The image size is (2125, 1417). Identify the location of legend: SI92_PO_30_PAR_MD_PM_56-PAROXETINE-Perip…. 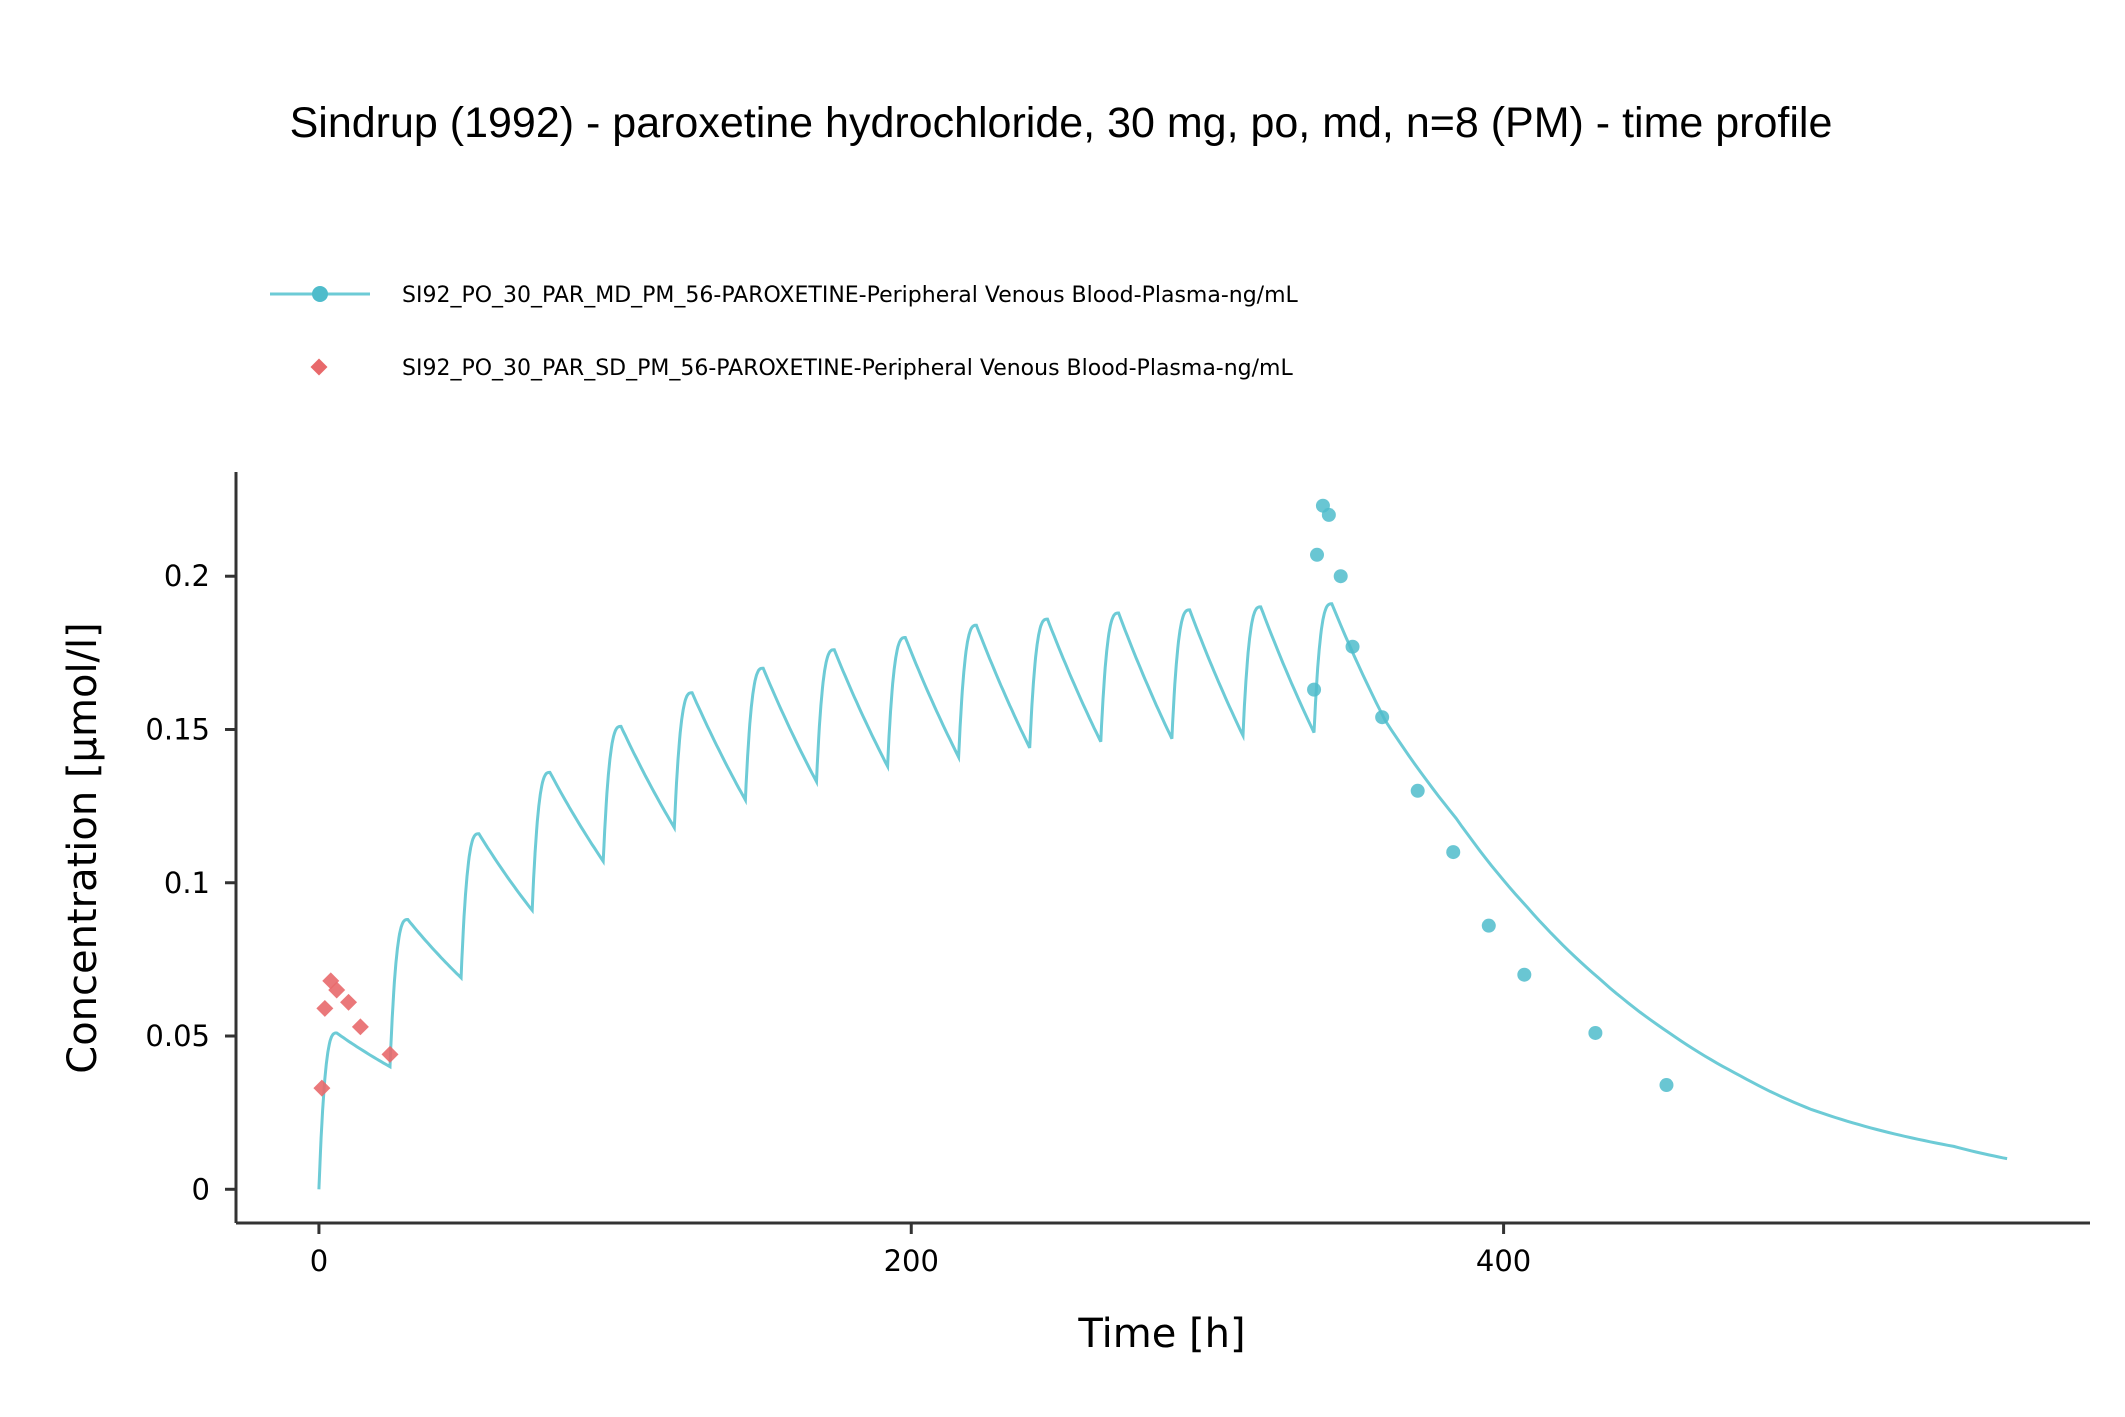
(784, 332).